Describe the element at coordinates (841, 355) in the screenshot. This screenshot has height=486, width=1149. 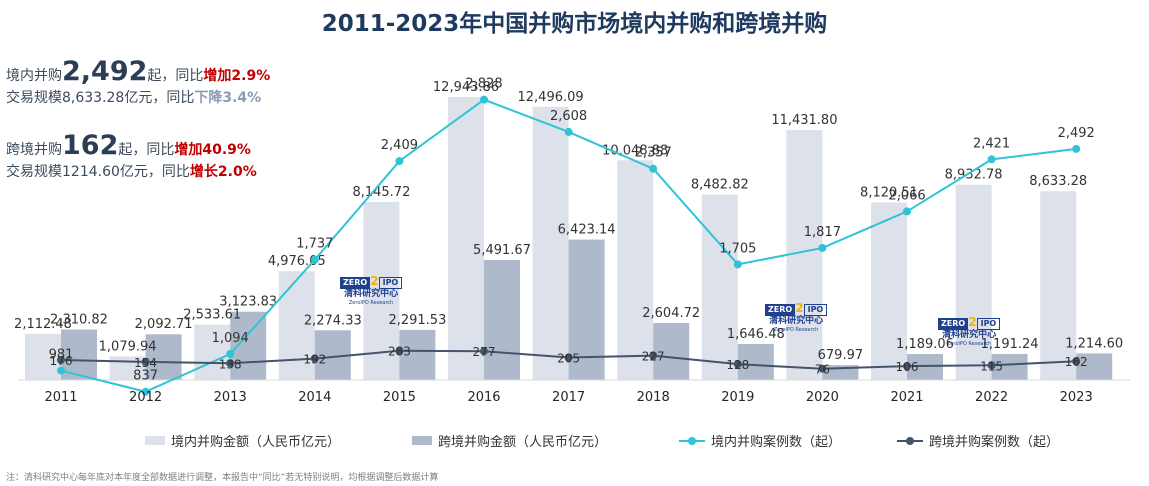
I see `crossborder-amount-label: 679.97` at that location.